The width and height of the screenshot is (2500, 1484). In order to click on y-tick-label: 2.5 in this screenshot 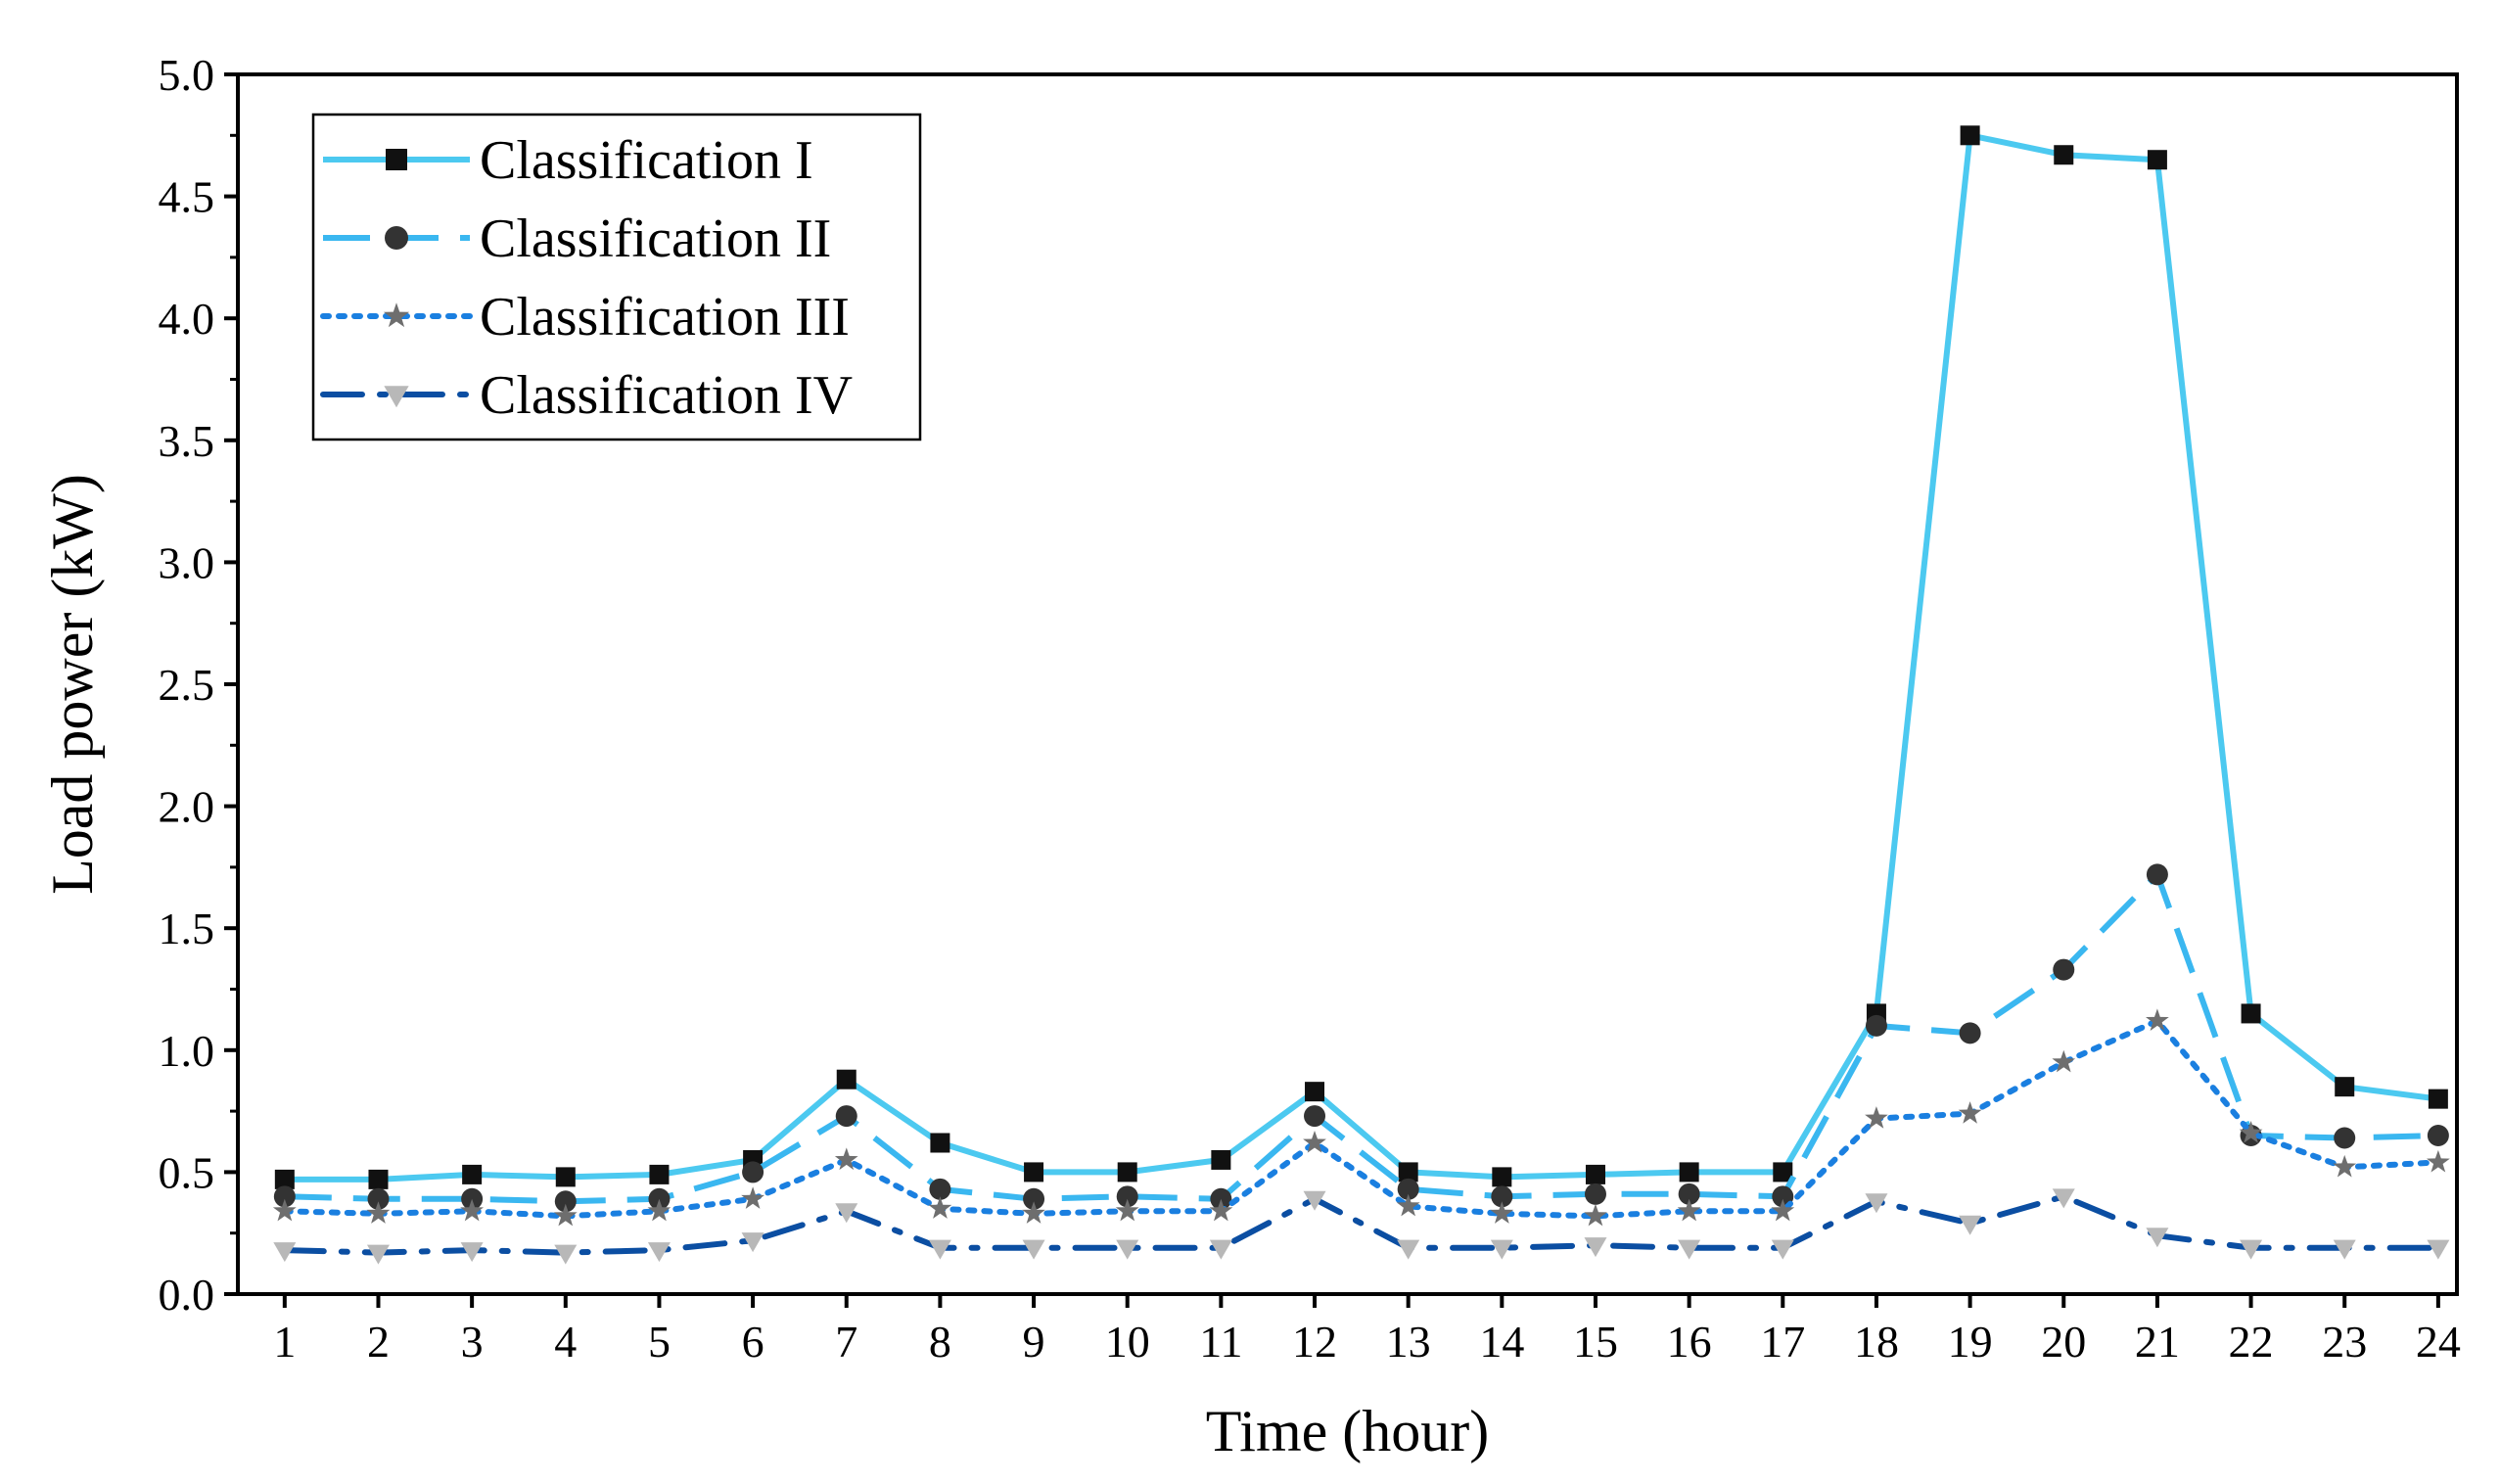, I will do `click(187, 685)`.